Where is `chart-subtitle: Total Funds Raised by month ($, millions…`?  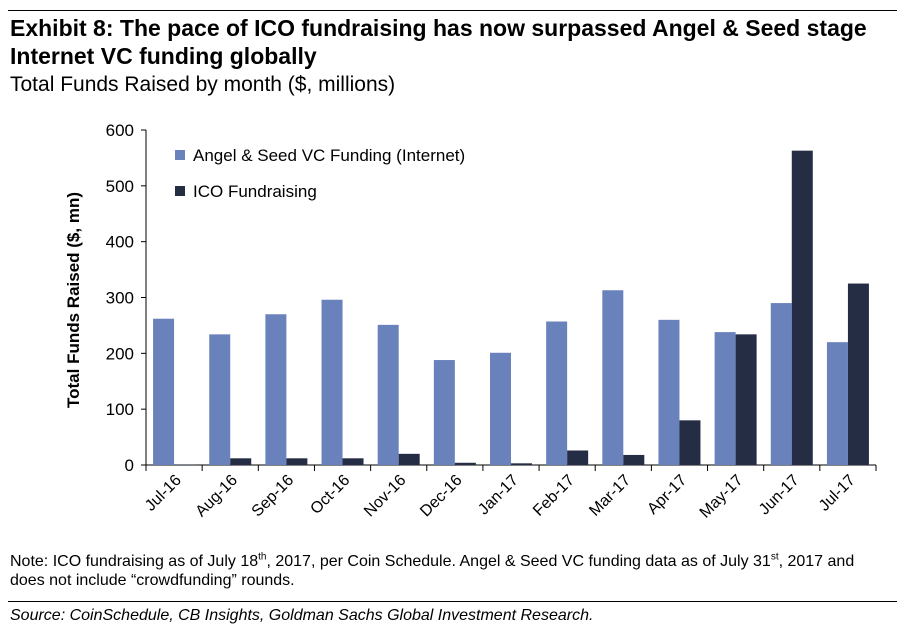 chart-subtitle: Total Funds Raised by month ($, millions… is located at coordinates (203, 84).